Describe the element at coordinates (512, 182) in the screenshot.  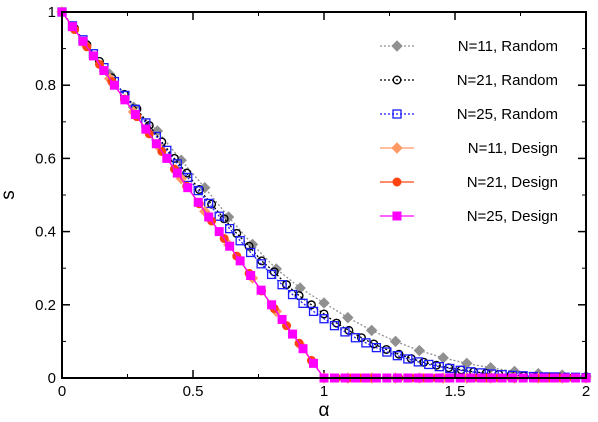
I see `legend-label: N=21, Design` at that location.